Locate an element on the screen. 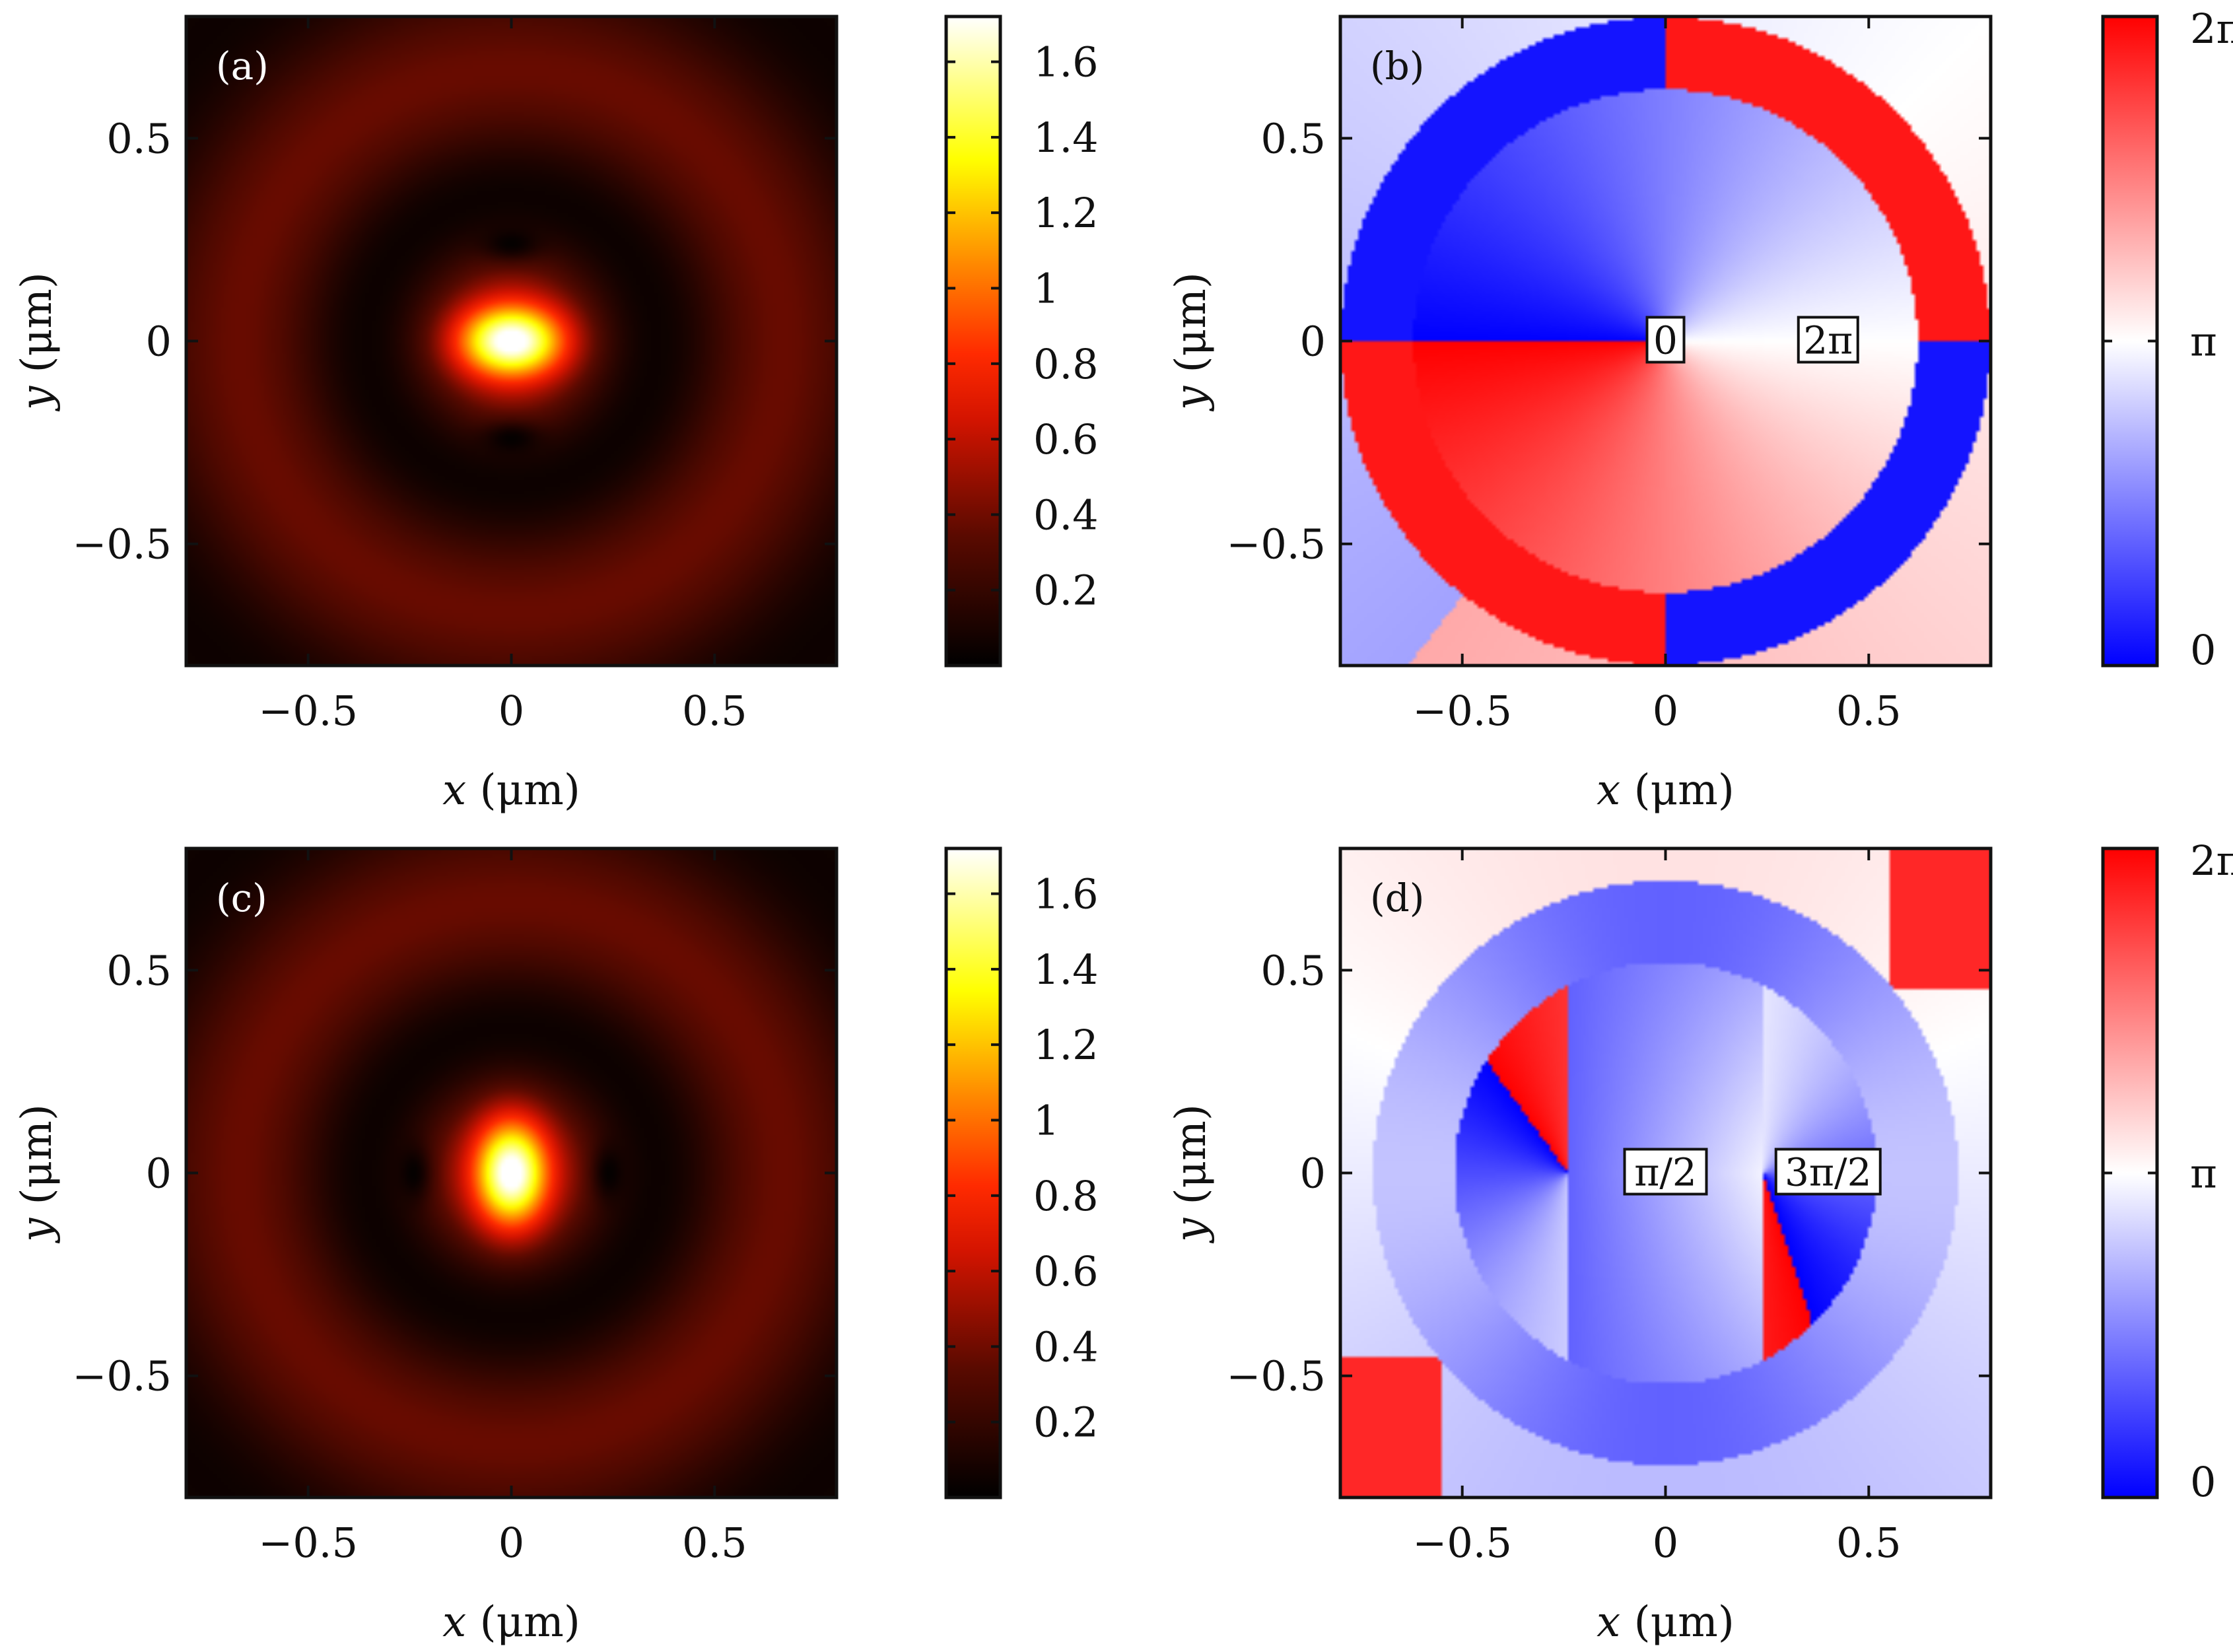 Image resolution: width=2233 pixels, height=1652 pixels. annotation-text: 3π/2 is located at coordinates (1828, 1172).